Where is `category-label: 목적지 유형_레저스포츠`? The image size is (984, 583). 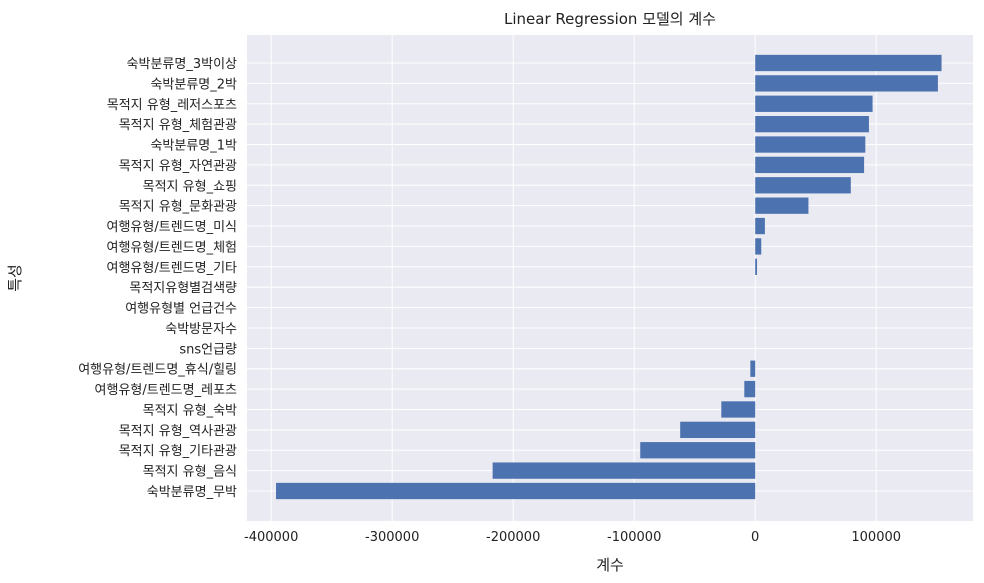
category-label: 목적지 유형_레저스포츠 is located at coordinates (172, 105).